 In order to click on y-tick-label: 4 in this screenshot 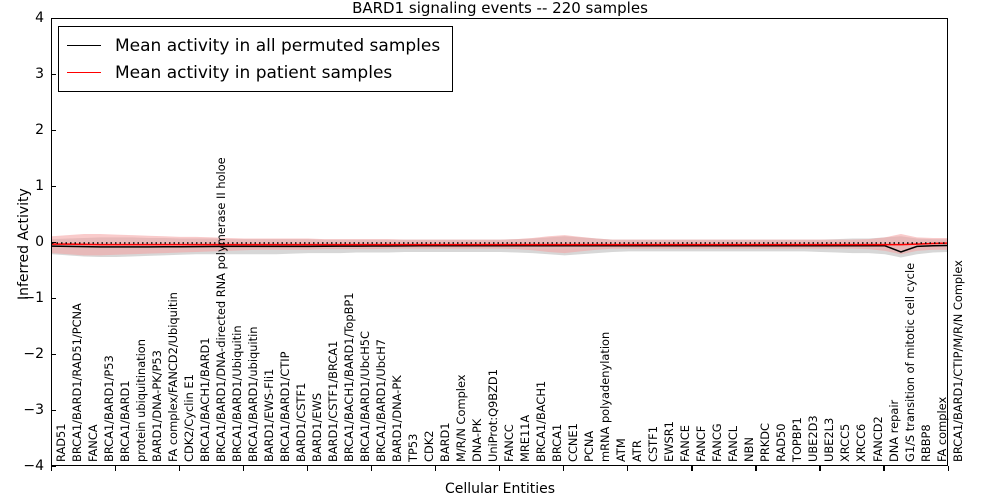, I will do `click(39, 18)`.